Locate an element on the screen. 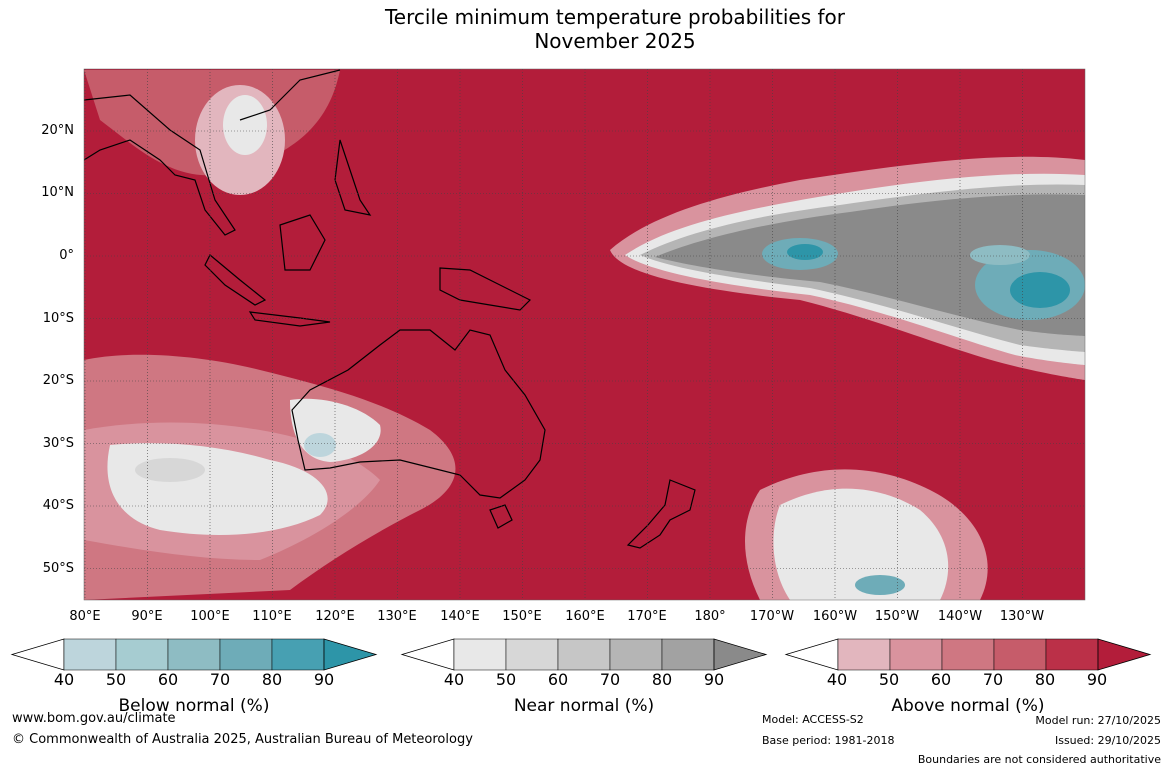  model-run: Model run: 27/10/2025 is located at coordinates (1098, 720).